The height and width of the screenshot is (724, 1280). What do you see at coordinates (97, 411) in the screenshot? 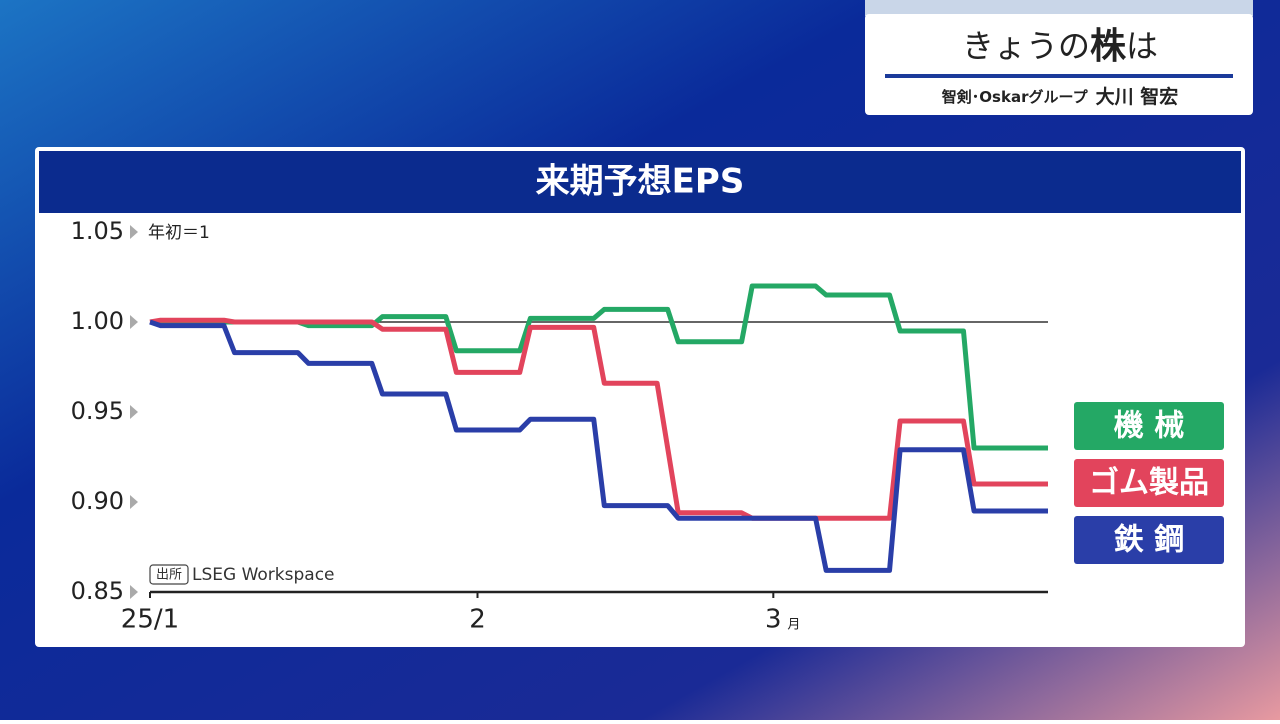
I see `y-tick-label: 0.95` at bounding box center [97, 411].